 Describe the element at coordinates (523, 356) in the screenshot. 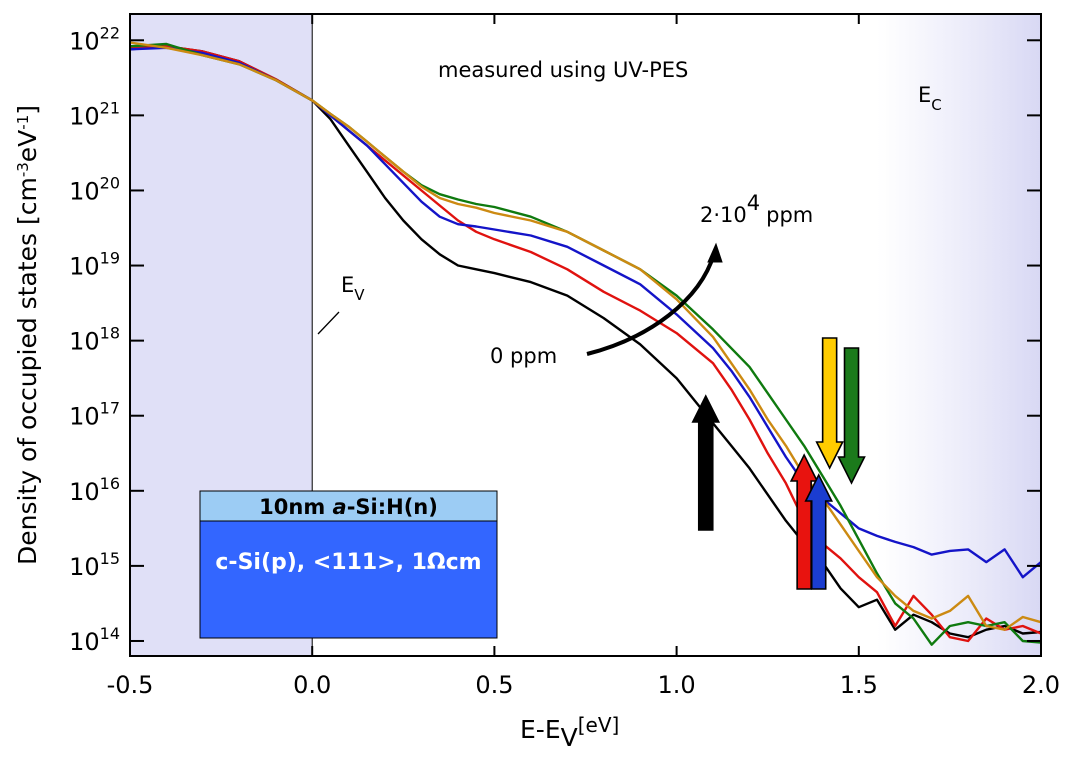

I see `annotation-low-doping: 0 ppm` at that location.